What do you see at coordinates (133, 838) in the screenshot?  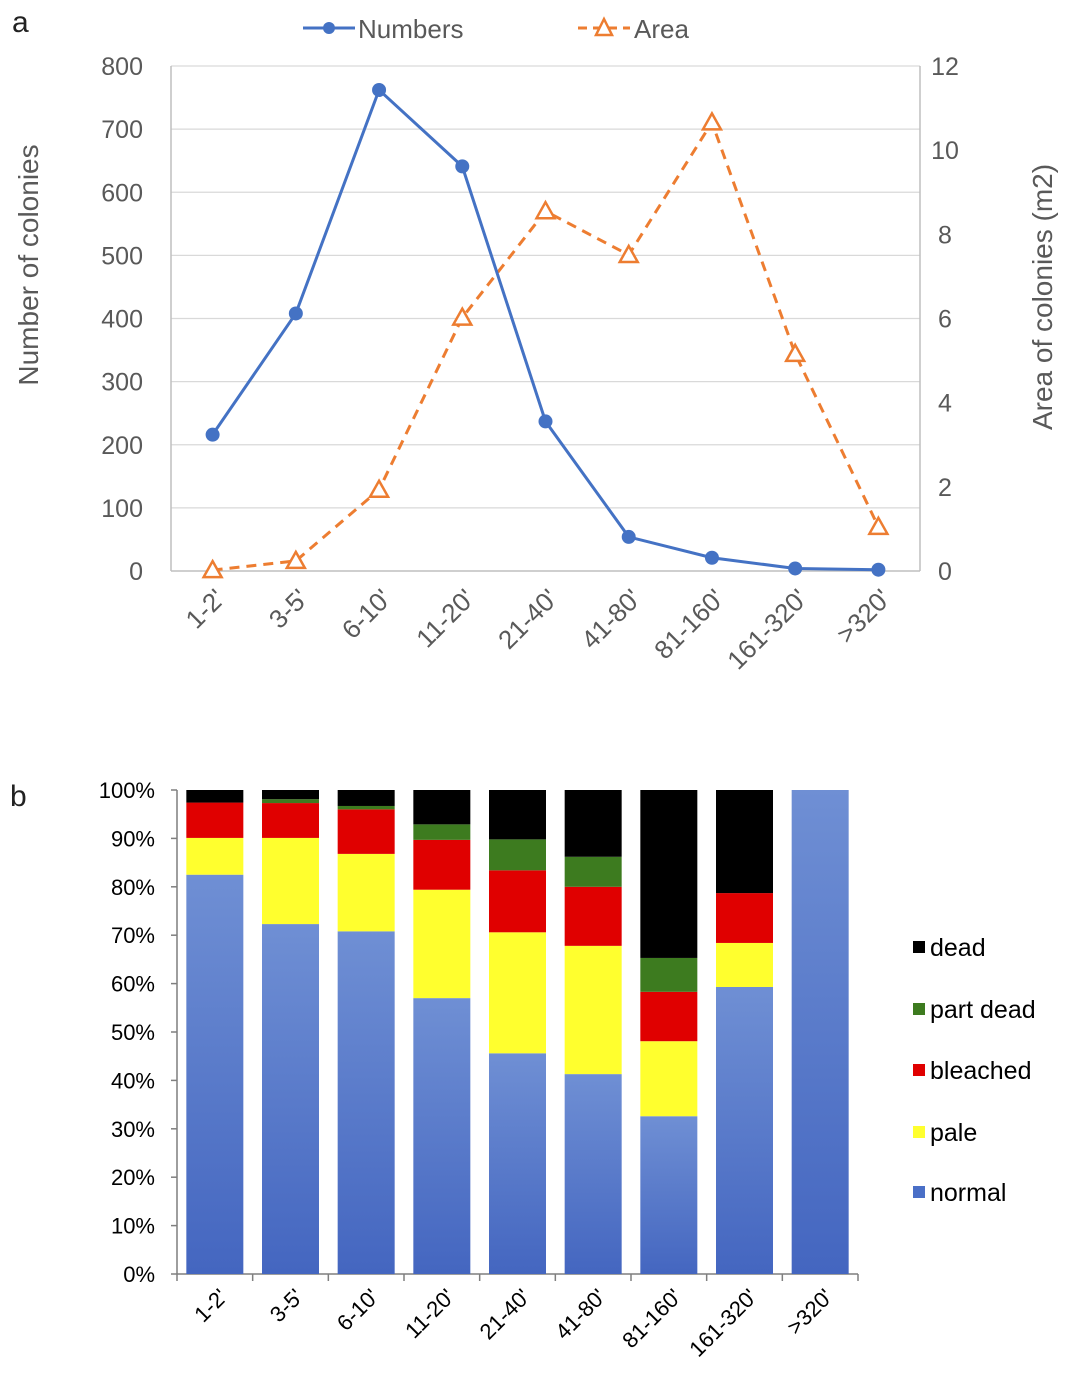 I see `y-tick-label: 90%` at bounding box center [133, 838].